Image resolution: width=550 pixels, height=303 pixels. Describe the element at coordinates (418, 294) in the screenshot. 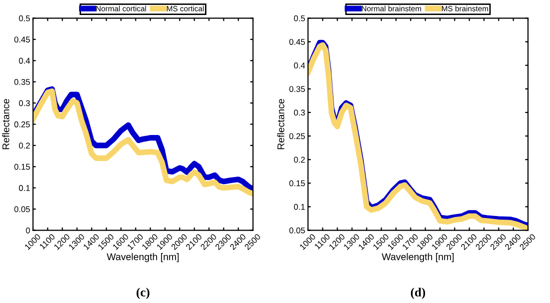

I see `text: (d)` at that location.